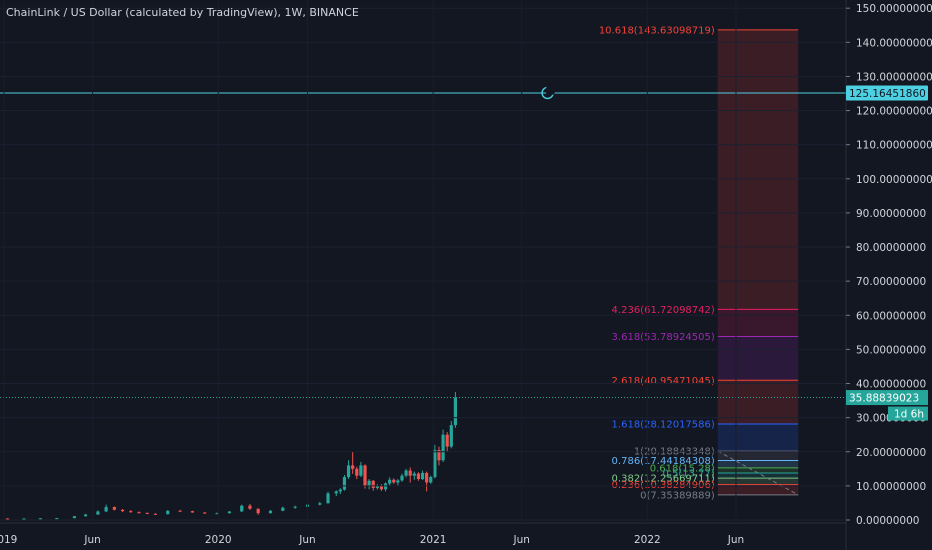  I want to click on y-tick-label: 100.00000000, so click(894, 180).